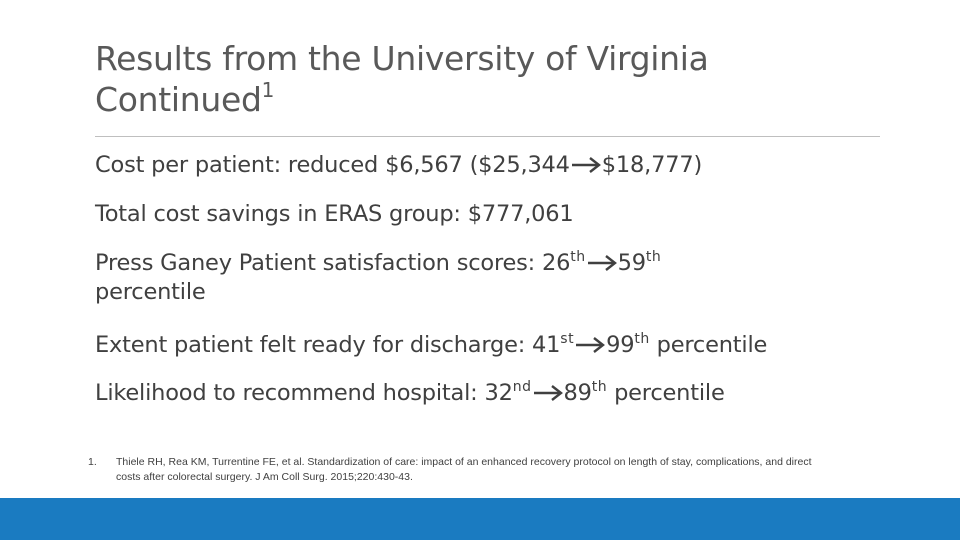  Describe the element at coordinates (402, 58) in the screenshot. I see `title-line-1: Results from the University of Virginia` at that location.